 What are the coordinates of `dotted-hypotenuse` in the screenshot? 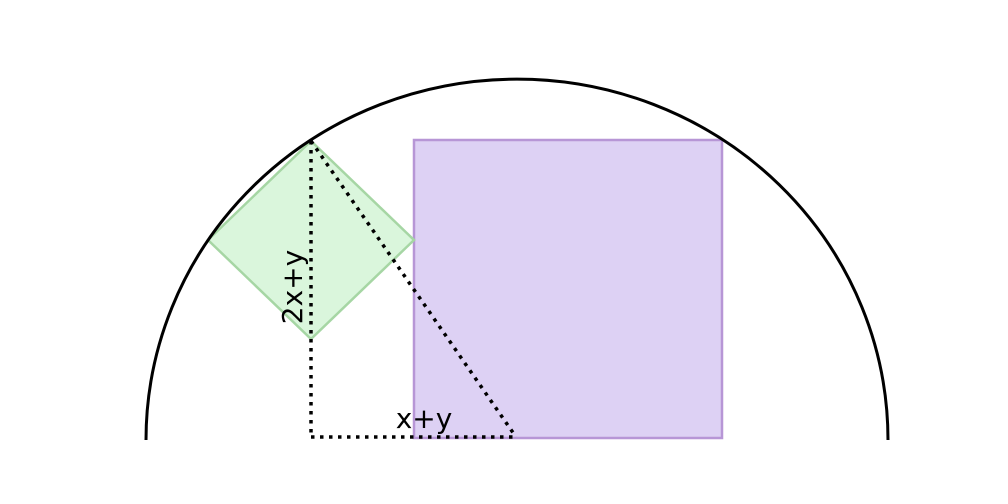 It's located at (413, 289).